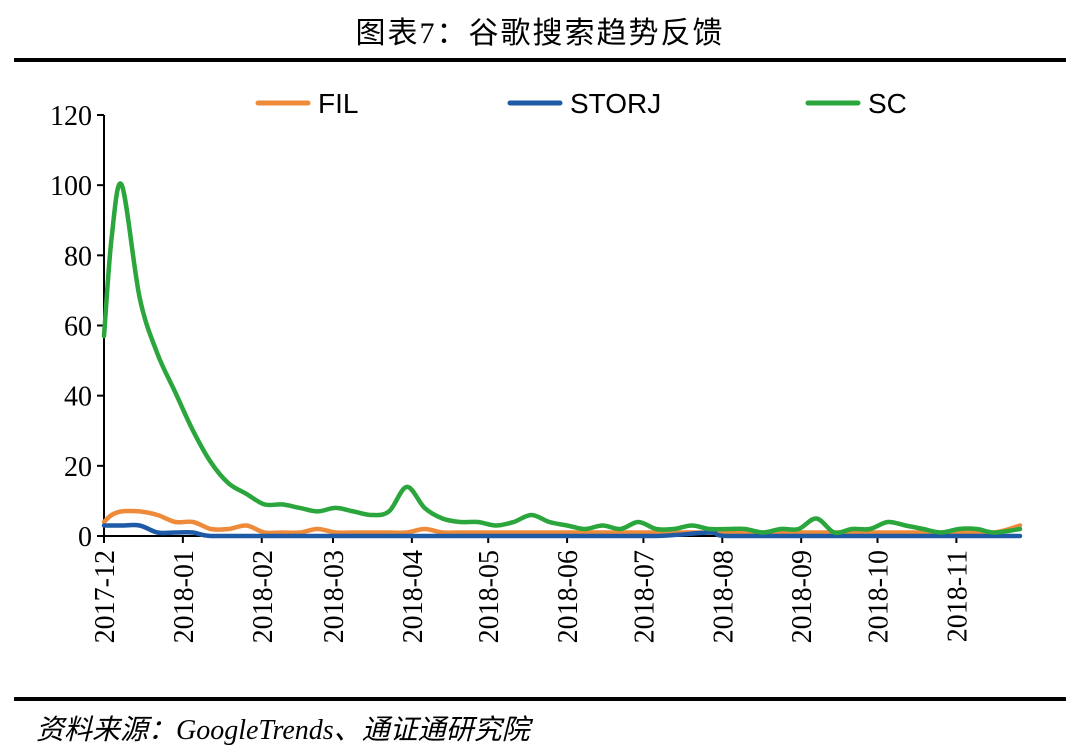  I want to click on x-tick-label: 2018-06, so click(568, 596).